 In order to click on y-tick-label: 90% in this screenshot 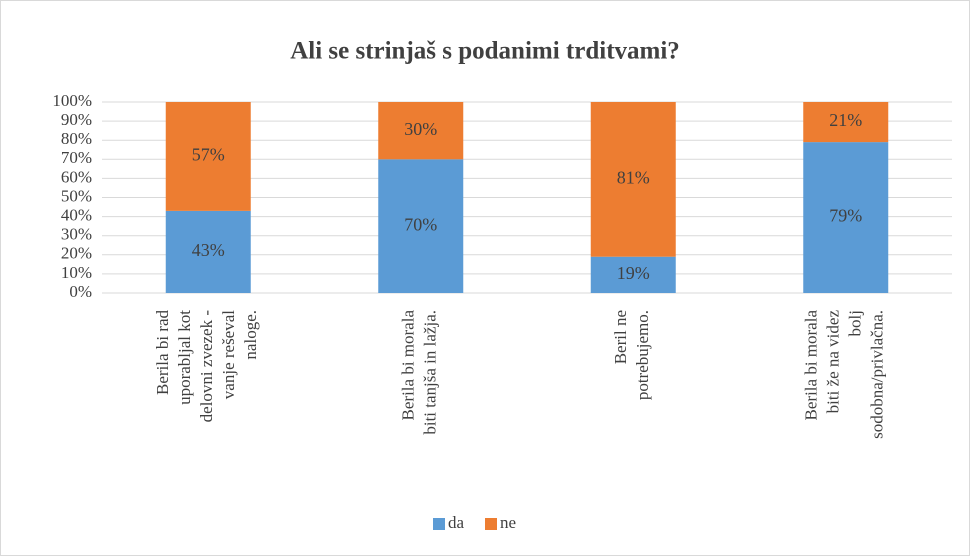, I will do `click(76, 119)`.